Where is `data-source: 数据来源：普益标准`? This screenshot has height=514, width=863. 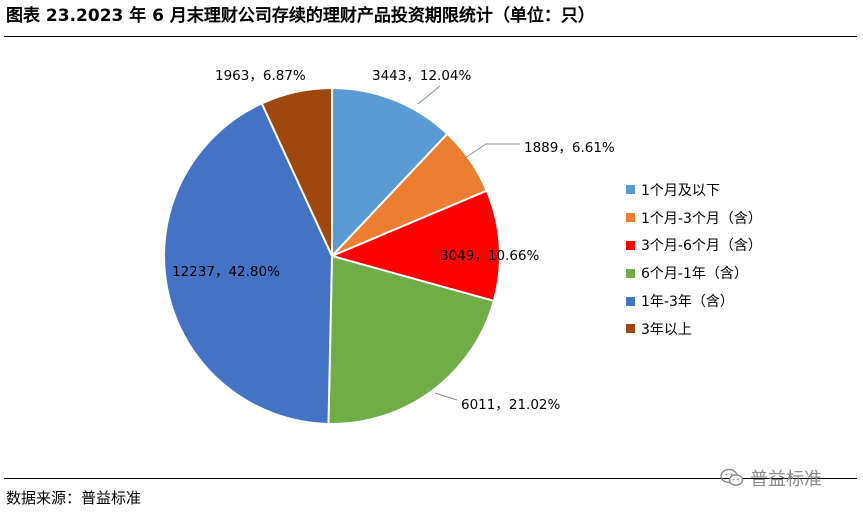 data-source: 数据来源：普益标准 is located at coordinates (74, 498).